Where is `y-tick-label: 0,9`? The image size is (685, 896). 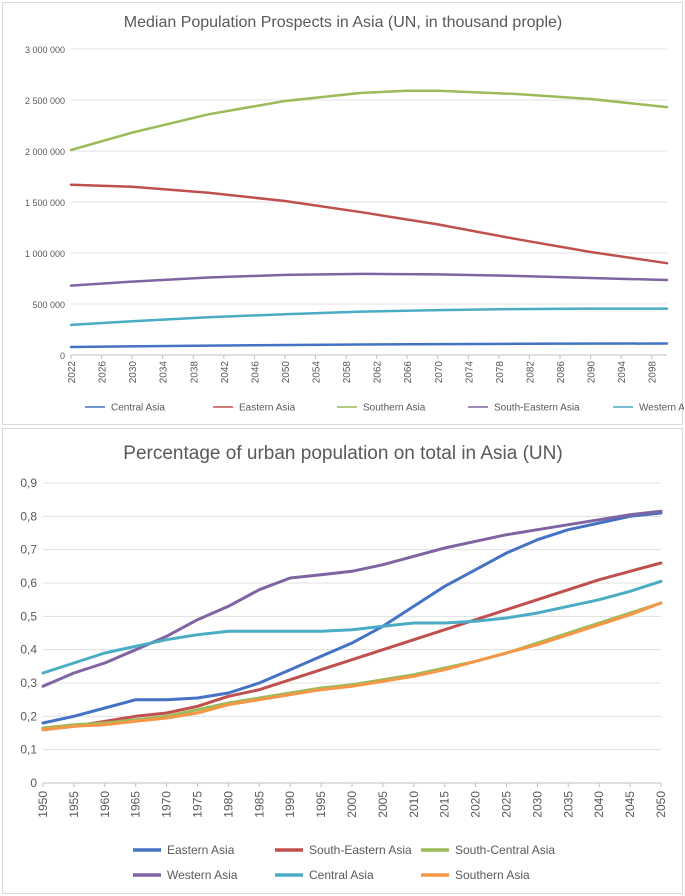 y-tick-label: 0,9 is located at coordinates (28, 483).